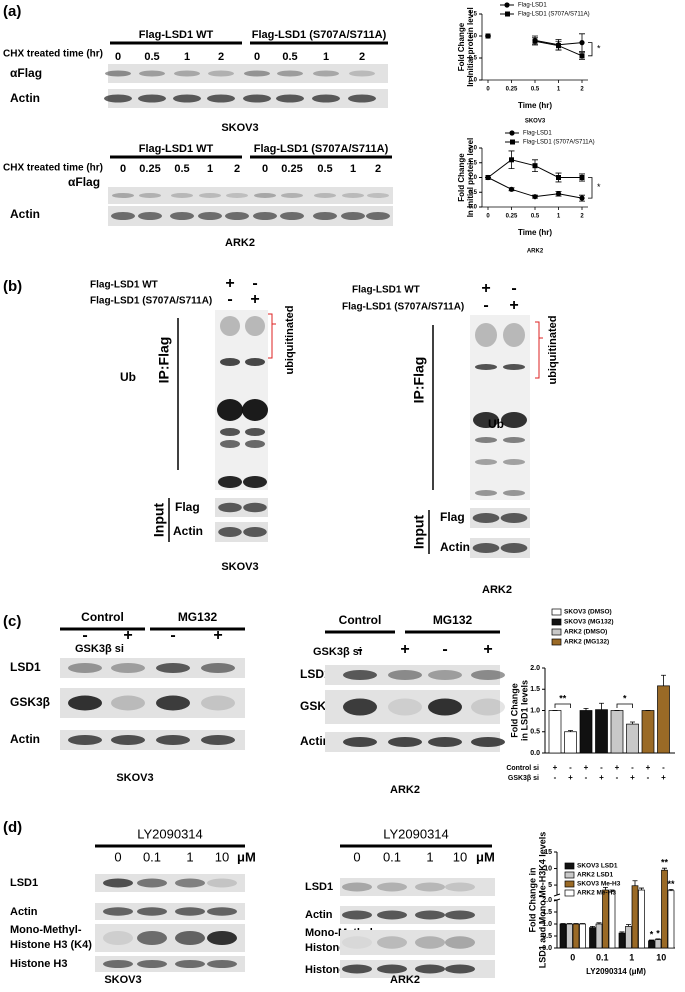 The width and height of the screenshot is (685, 992). I want to click on input-label: Input, so click(159, 520).